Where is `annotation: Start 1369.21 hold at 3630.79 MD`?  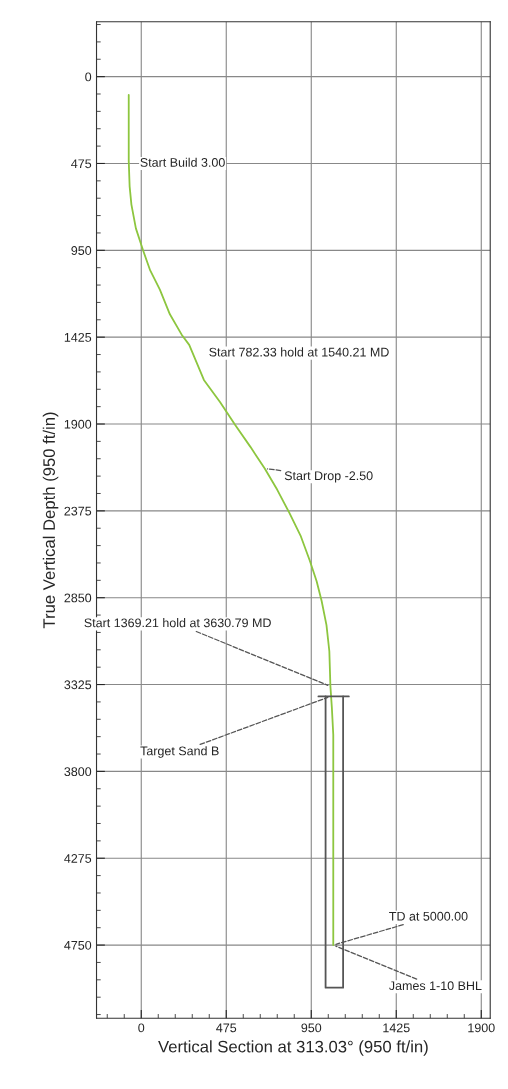
annotation: Start 1369.21 hold at 3630.79 MD is located at coordinates (177, 623).